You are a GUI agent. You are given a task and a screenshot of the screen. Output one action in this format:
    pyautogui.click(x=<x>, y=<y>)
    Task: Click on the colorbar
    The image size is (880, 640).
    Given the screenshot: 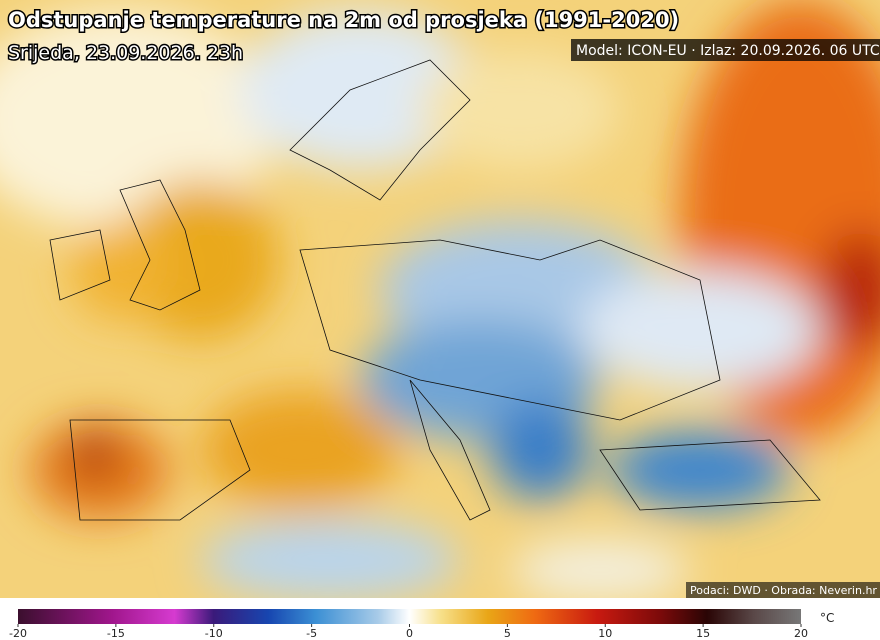 What is the action you would take?
    pyautogui.click(x=409, y=616)
    